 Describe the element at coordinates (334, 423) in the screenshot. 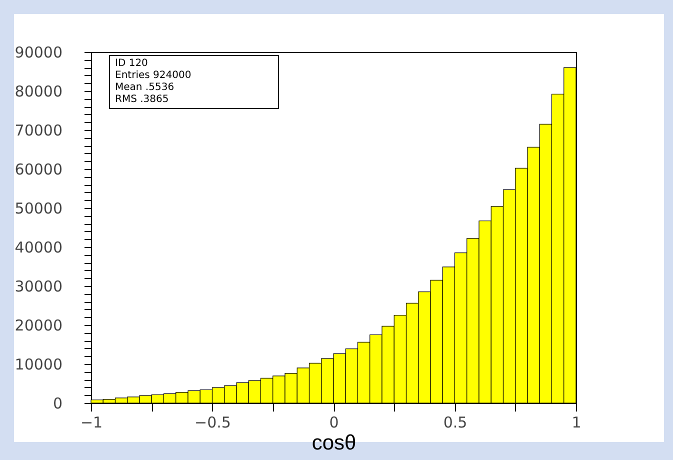

I see `x-tick-label: 0` at that location.